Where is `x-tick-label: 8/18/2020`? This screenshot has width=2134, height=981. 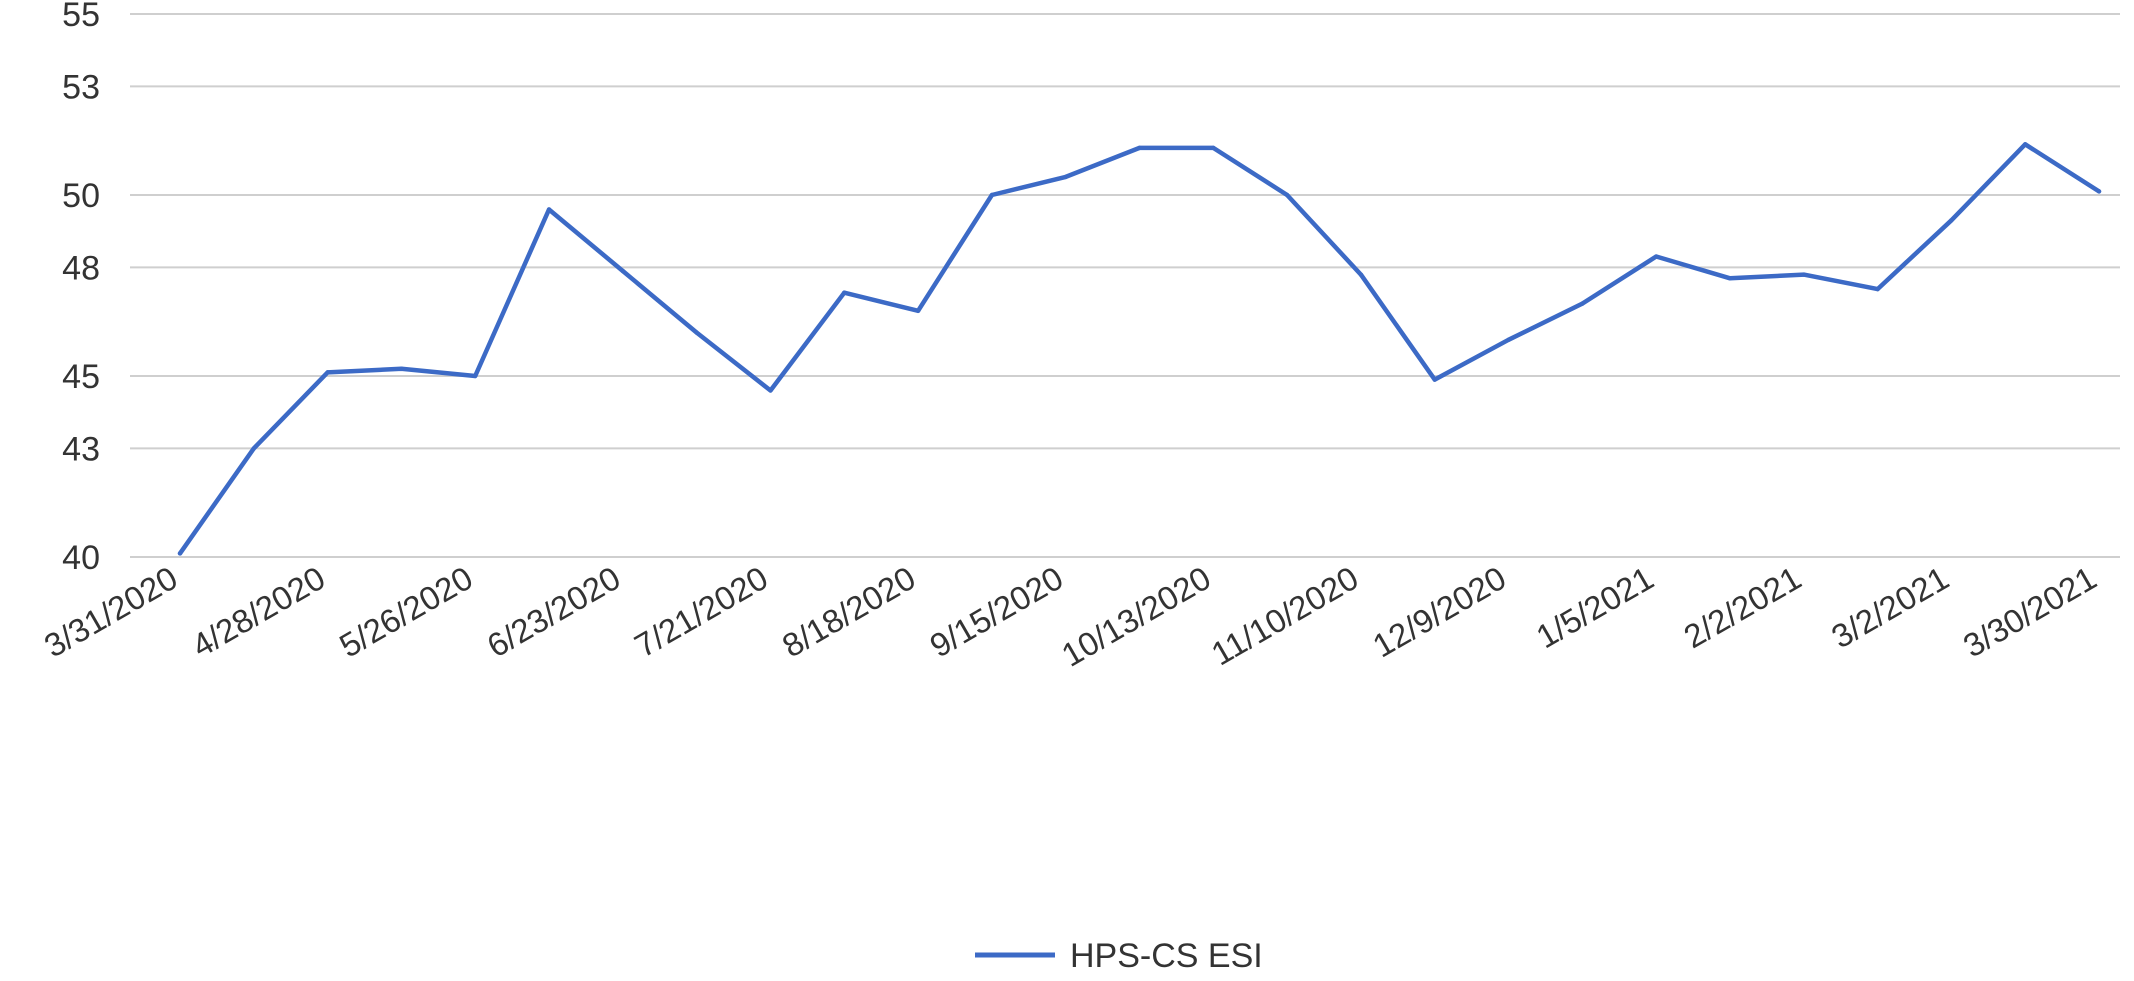 x-tick-label: 8/18/2020 is located at coordinates (849, 611).